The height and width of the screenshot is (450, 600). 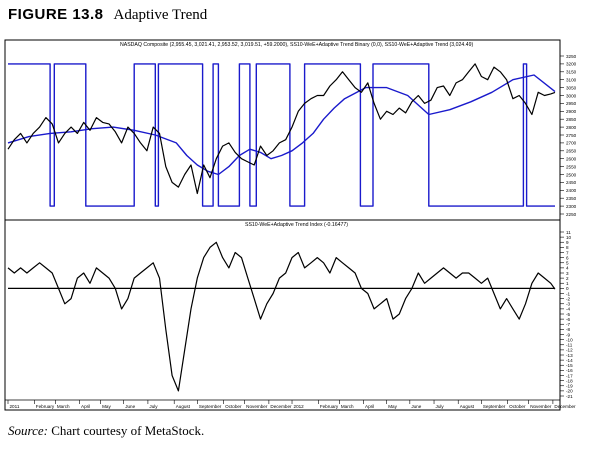 I want to click on lower-y-tick-label: -1, so click(x=568, y=293).